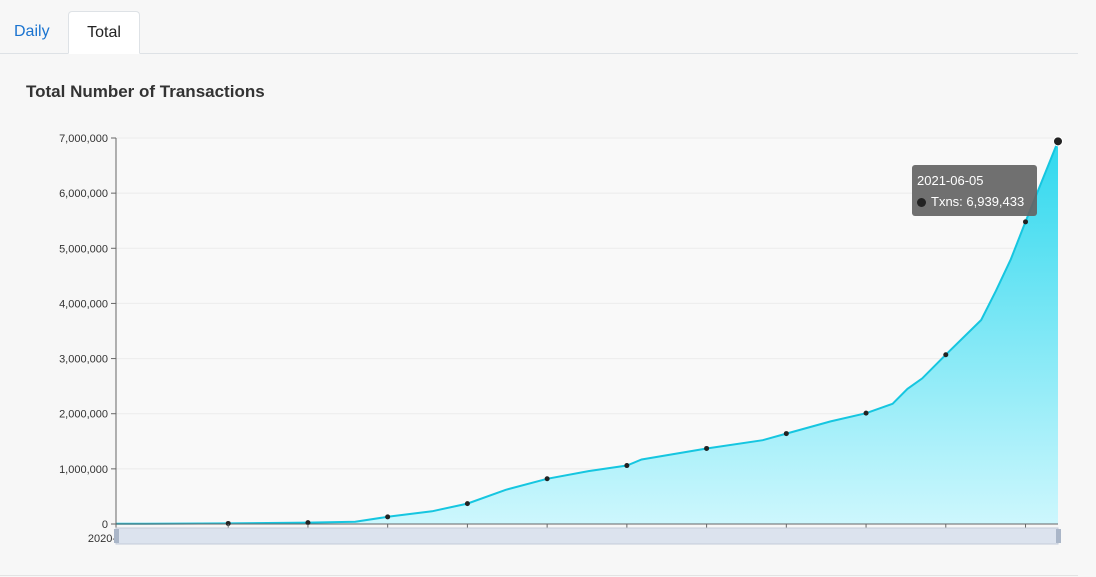 This screenshot has height=577, width=1096. Describe the element at coordinates (83, 194) in the screenshot. I see `y-tick-label: 6,000,000` at that location.